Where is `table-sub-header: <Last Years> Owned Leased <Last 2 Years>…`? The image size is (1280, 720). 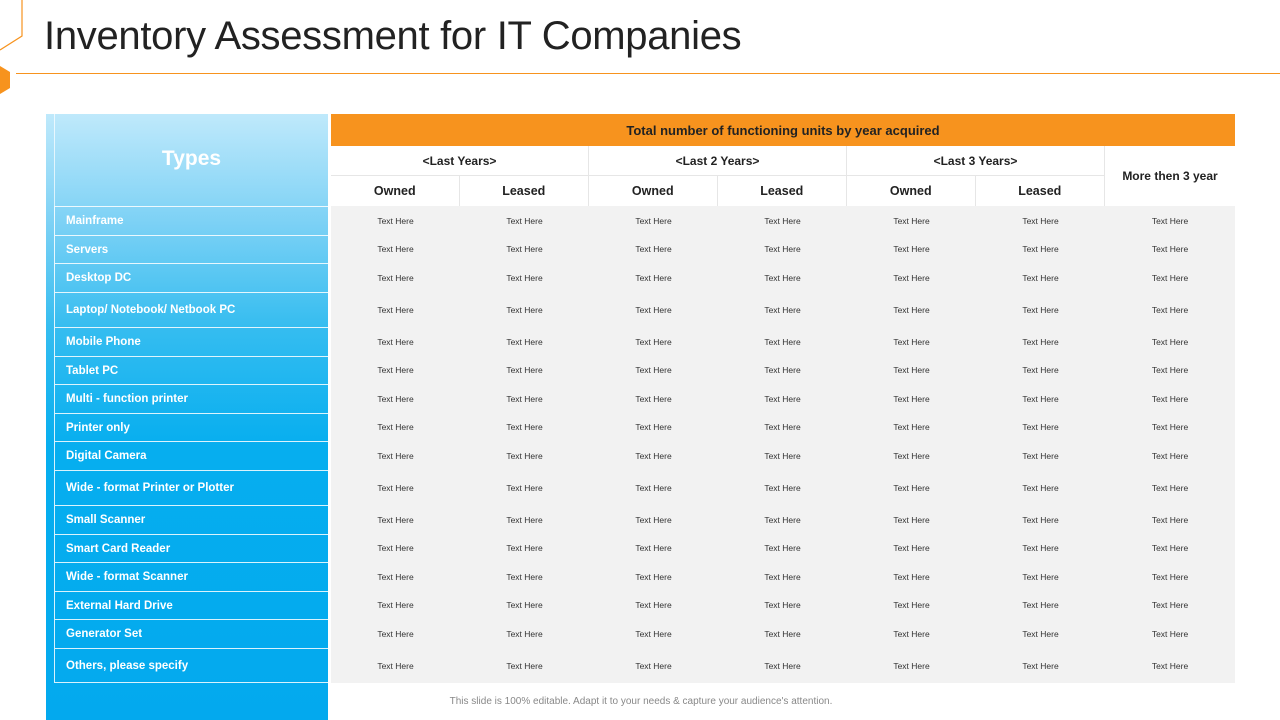
table-sub-header: <Last Years> Owned Leased <Last 2 Years>… is located at coordinates (783, 176).